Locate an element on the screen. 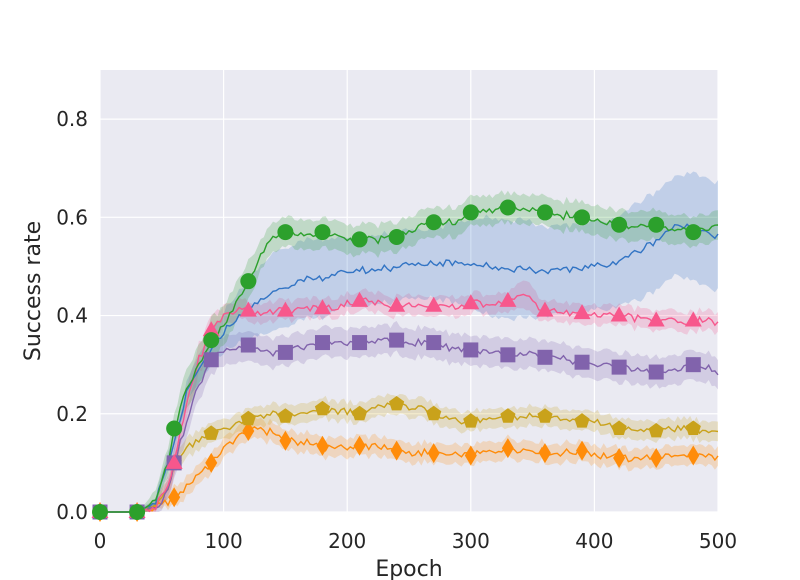 The width and height of the screenshot is (800, 580). x-tick-labels: 0 100 200 300 400 500 is located at coordinates (415, 541).